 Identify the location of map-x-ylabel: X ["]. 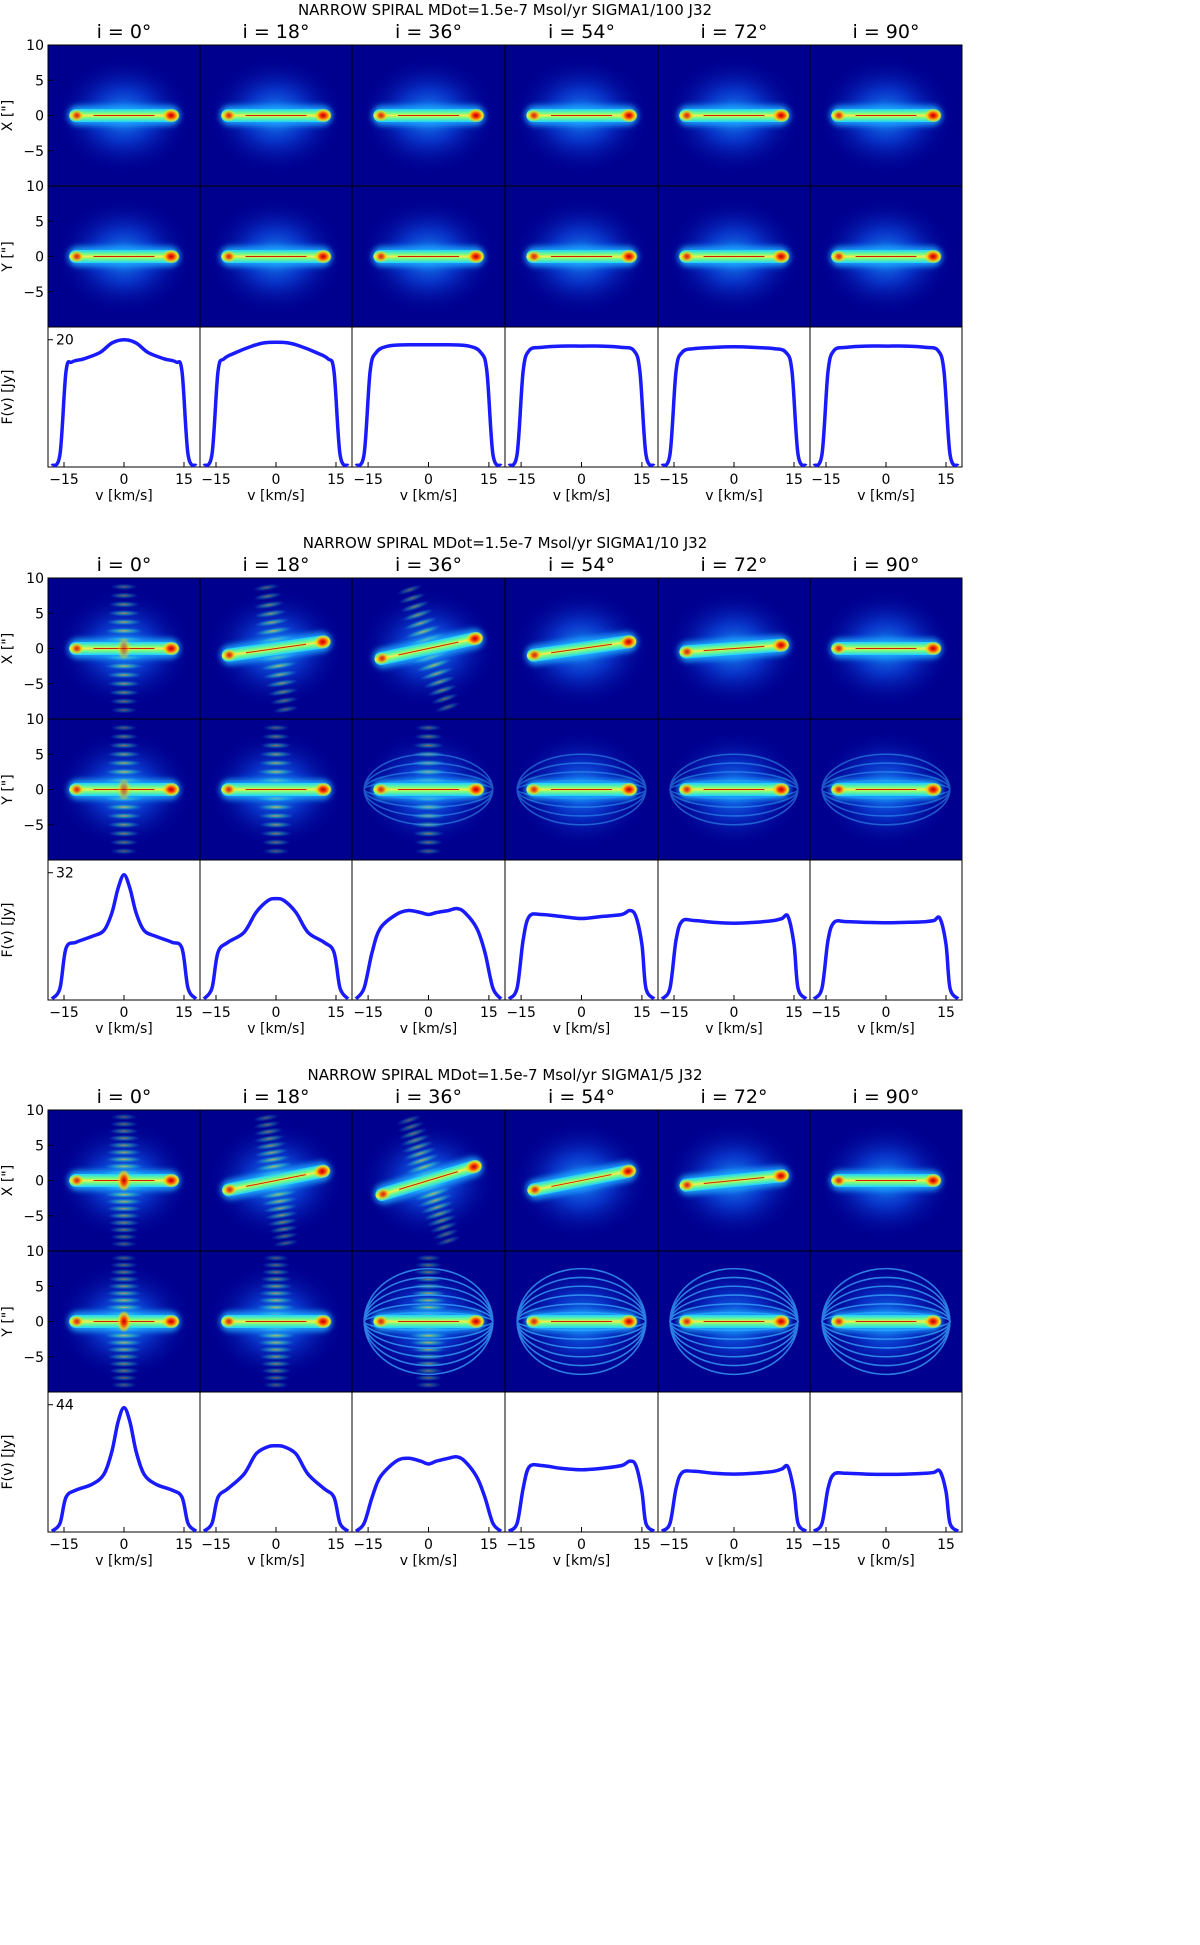
(8, 115).